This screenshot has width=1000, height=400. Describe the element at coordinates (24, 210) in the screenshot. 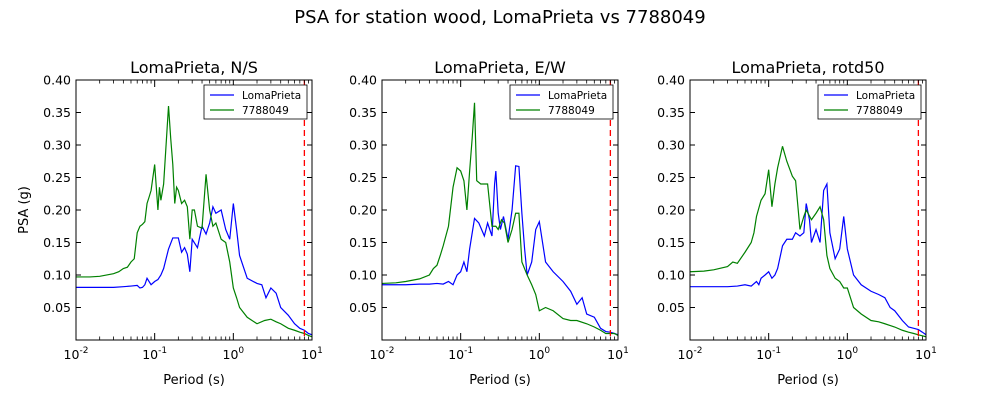

I see `y-axis-label: PSA (g)` at that location.